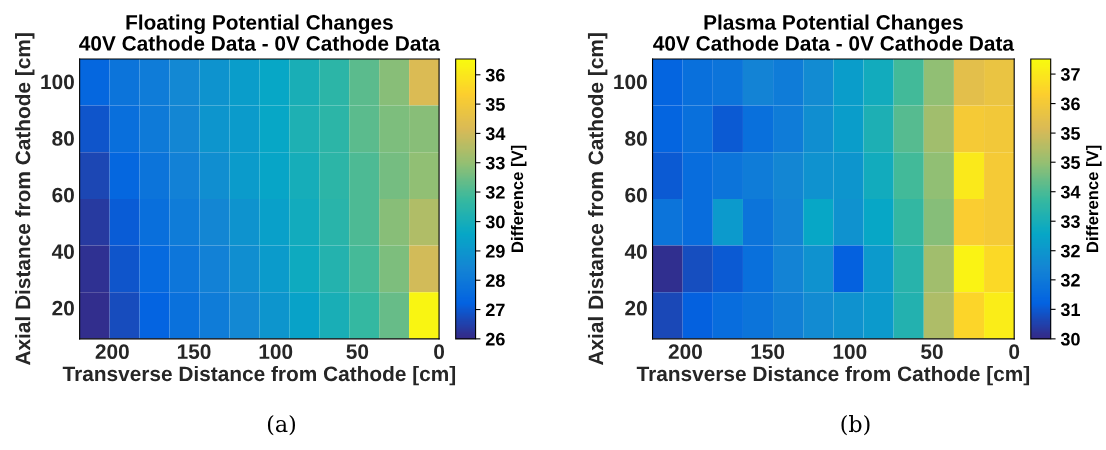 This screenshot has width=1106, height=450. What do you see at coordinates (495, 251) in the screenshot?
I see `color-bar-label: 29` at bounding box center [495, 251].